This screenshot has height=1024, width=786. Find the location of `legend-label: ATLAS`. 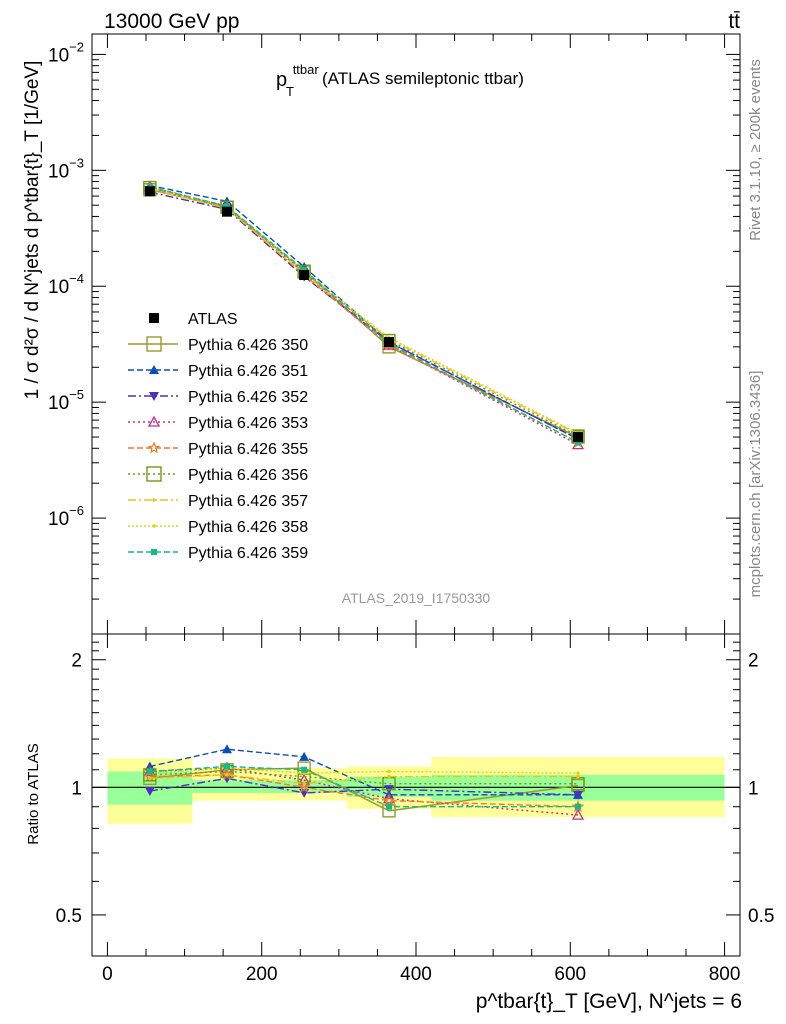

legend-label: ATLAS is located at coordinates (213, 319).